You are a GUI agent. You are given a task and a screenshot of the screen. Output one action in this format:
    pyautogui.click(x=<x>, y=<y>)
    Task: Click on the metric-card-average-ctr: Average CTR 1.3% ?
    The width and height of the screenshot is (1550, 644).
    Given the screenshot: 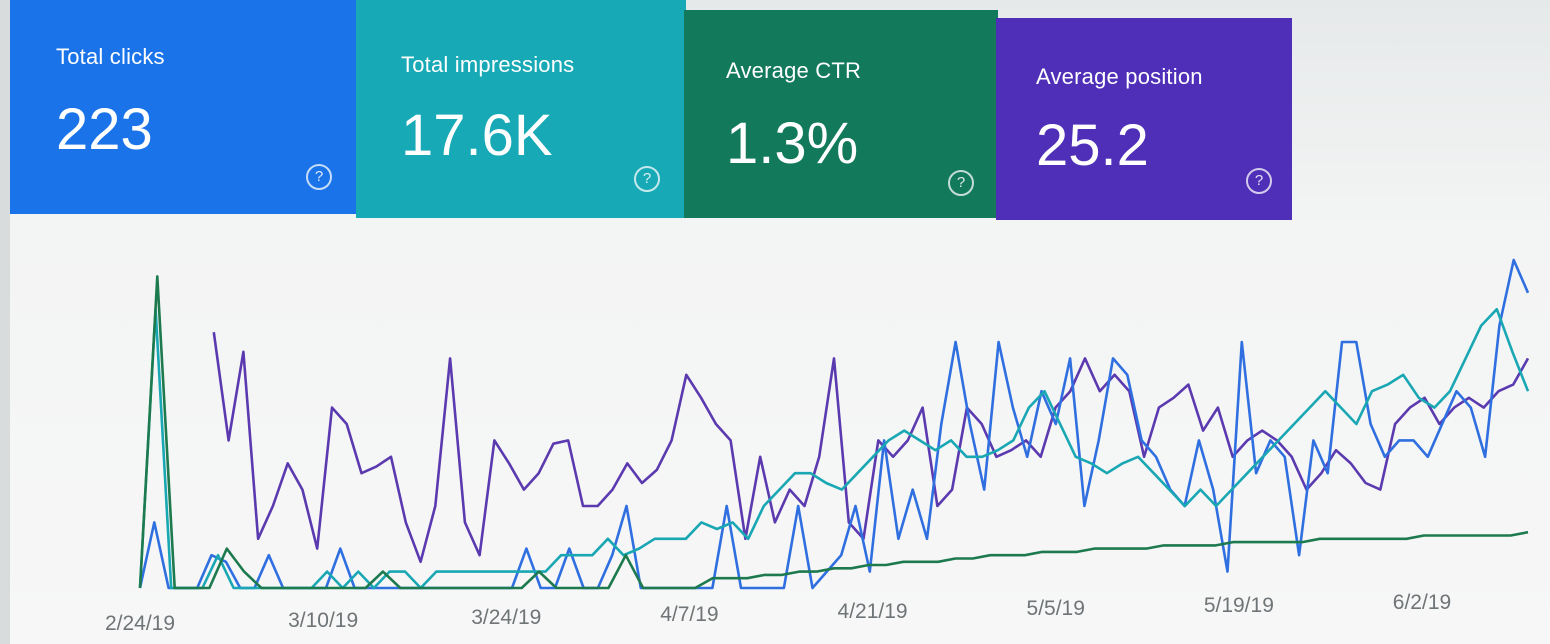 What is the action you would take?
    pyautogui.click(x=841, y=114)
    